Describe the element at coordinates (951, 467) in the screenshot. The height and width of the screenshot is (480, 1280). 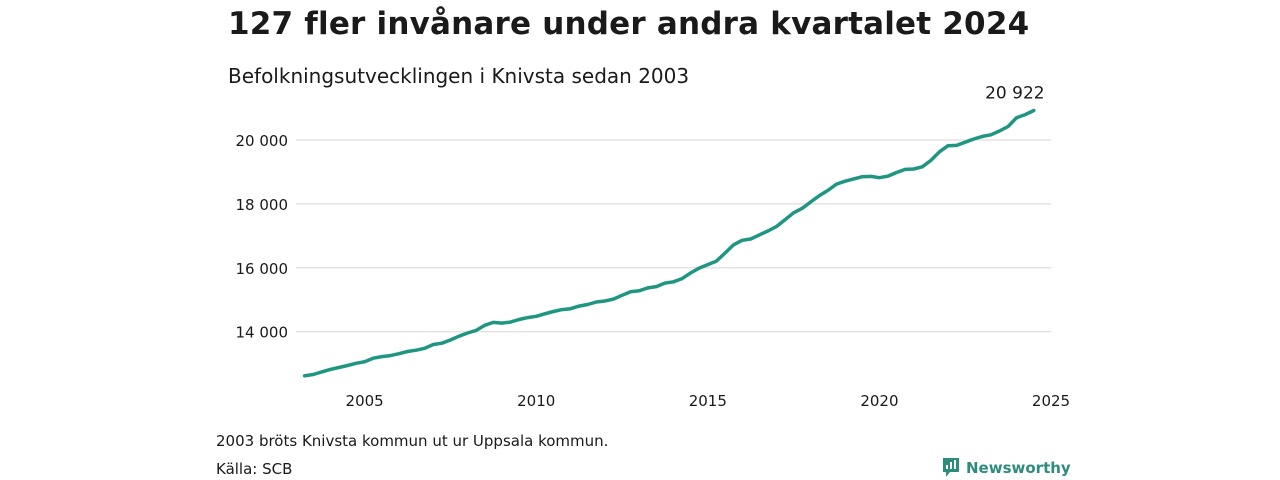
I see `newsworthy-logo-icon` at that location.